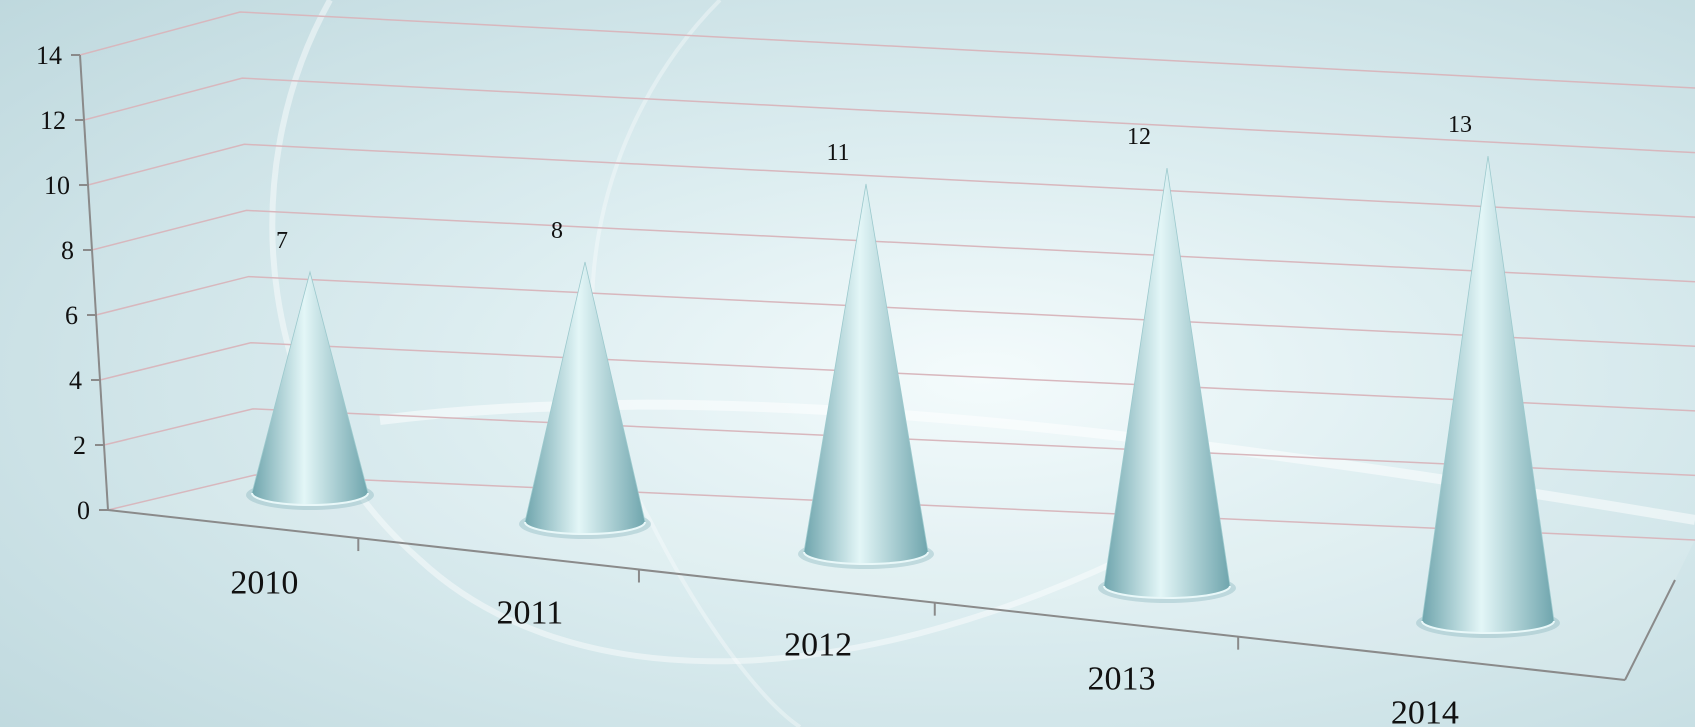  I want to click on data-label: 8, so click(557, 231).